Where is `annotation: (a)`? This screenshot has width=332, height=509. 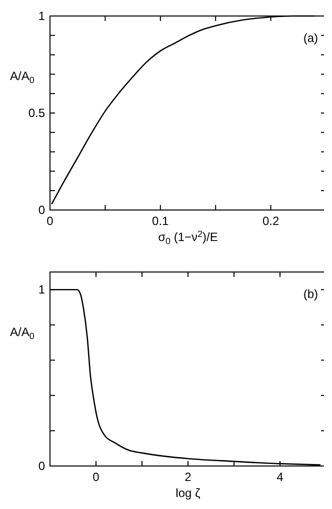 annotation: (a) is located at coordinates (310, 38).